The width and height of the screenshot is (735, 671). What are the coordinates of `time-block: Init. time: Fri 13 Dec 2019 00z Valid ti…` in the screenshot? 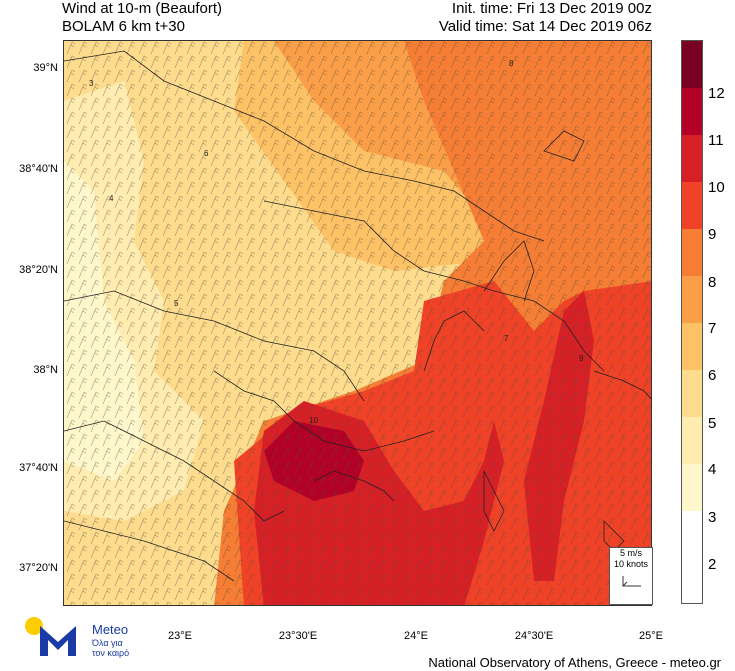 It's located at (545, 18).